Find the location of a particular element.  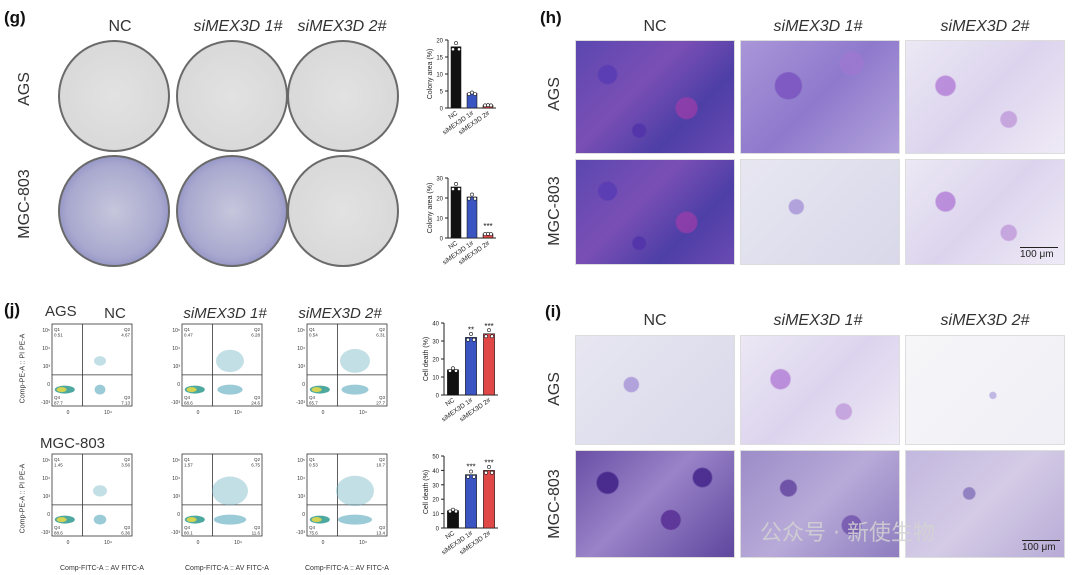

panel-label-g: (g) is located at coordinates (15, 17).